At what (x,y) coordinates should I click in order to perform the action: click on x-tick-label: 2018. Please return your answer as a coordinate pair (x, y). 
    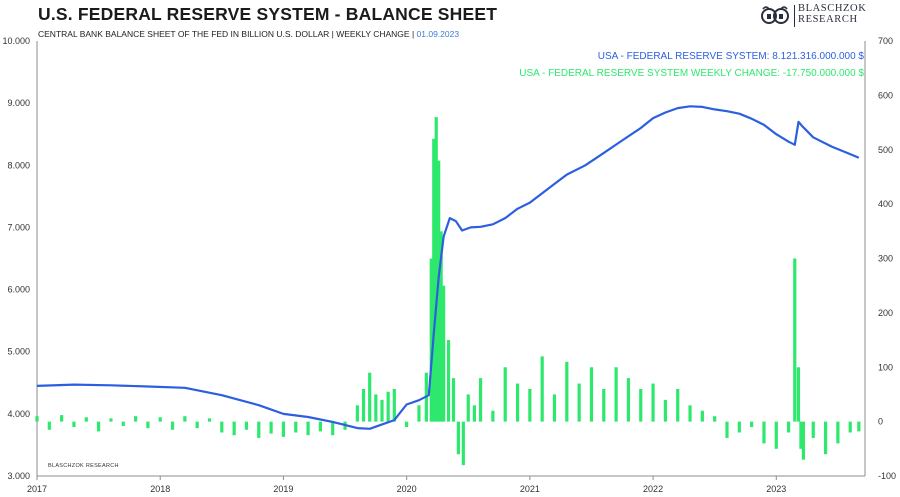
    Looking at the image, I should click on (160, 489).